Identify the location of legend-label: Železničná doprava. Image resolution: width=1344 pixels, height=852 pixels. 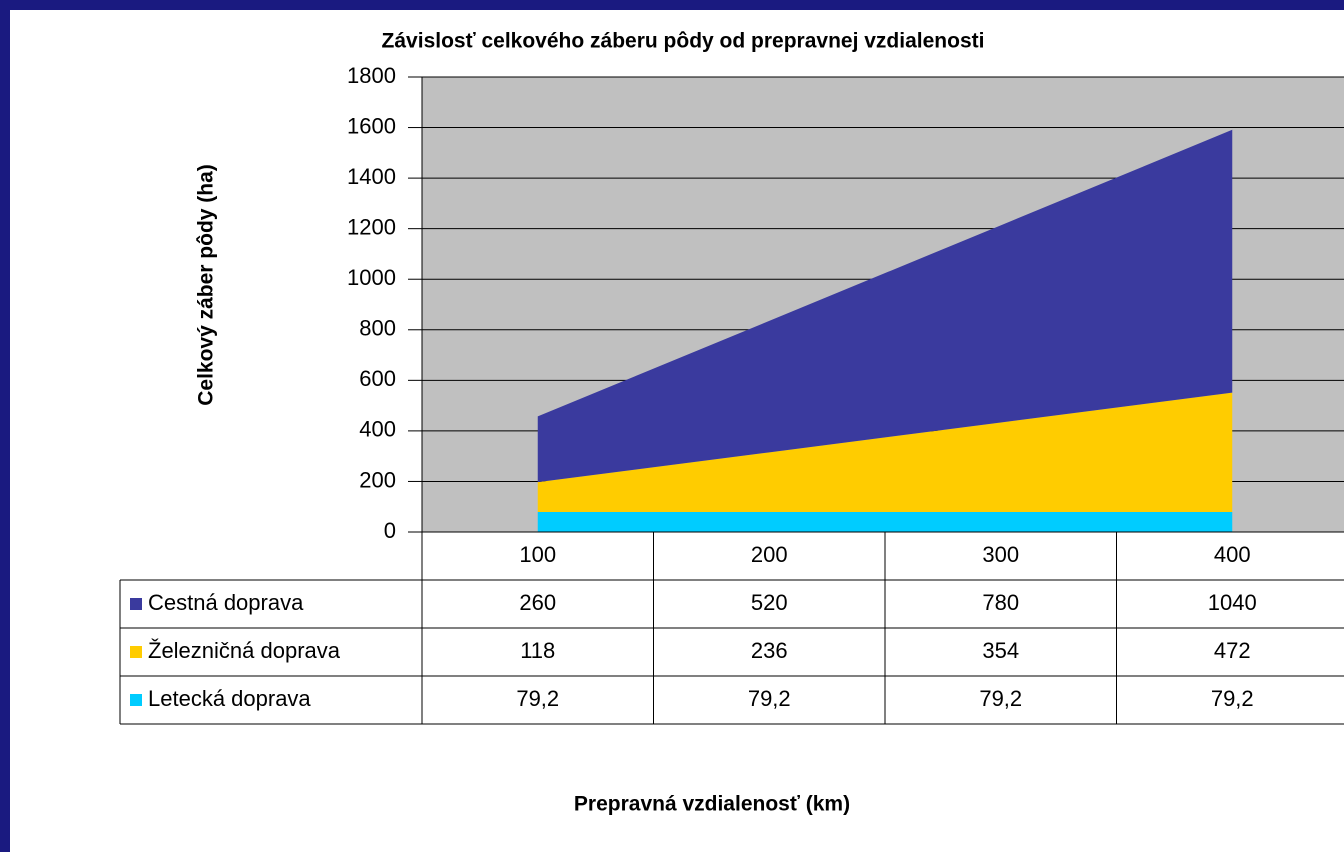
(244, 650).